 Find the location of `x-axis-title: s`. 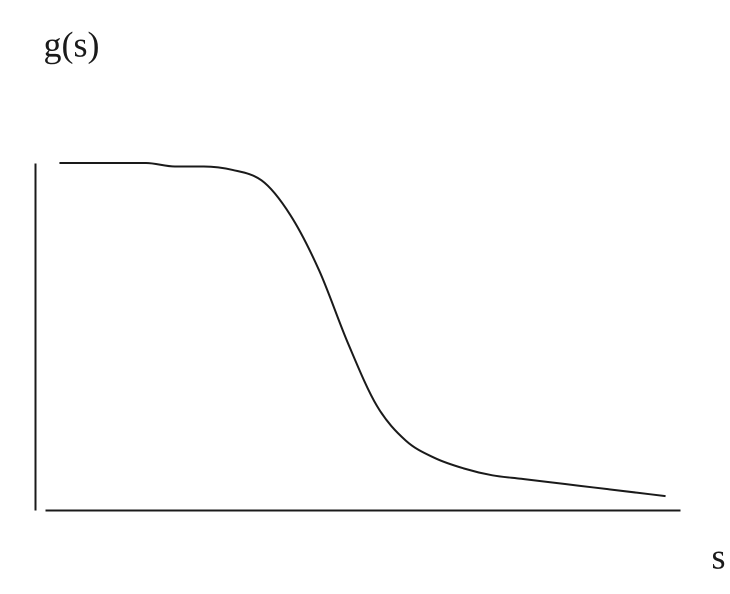

x-axis-title: s is located at coordinates (718, 556).